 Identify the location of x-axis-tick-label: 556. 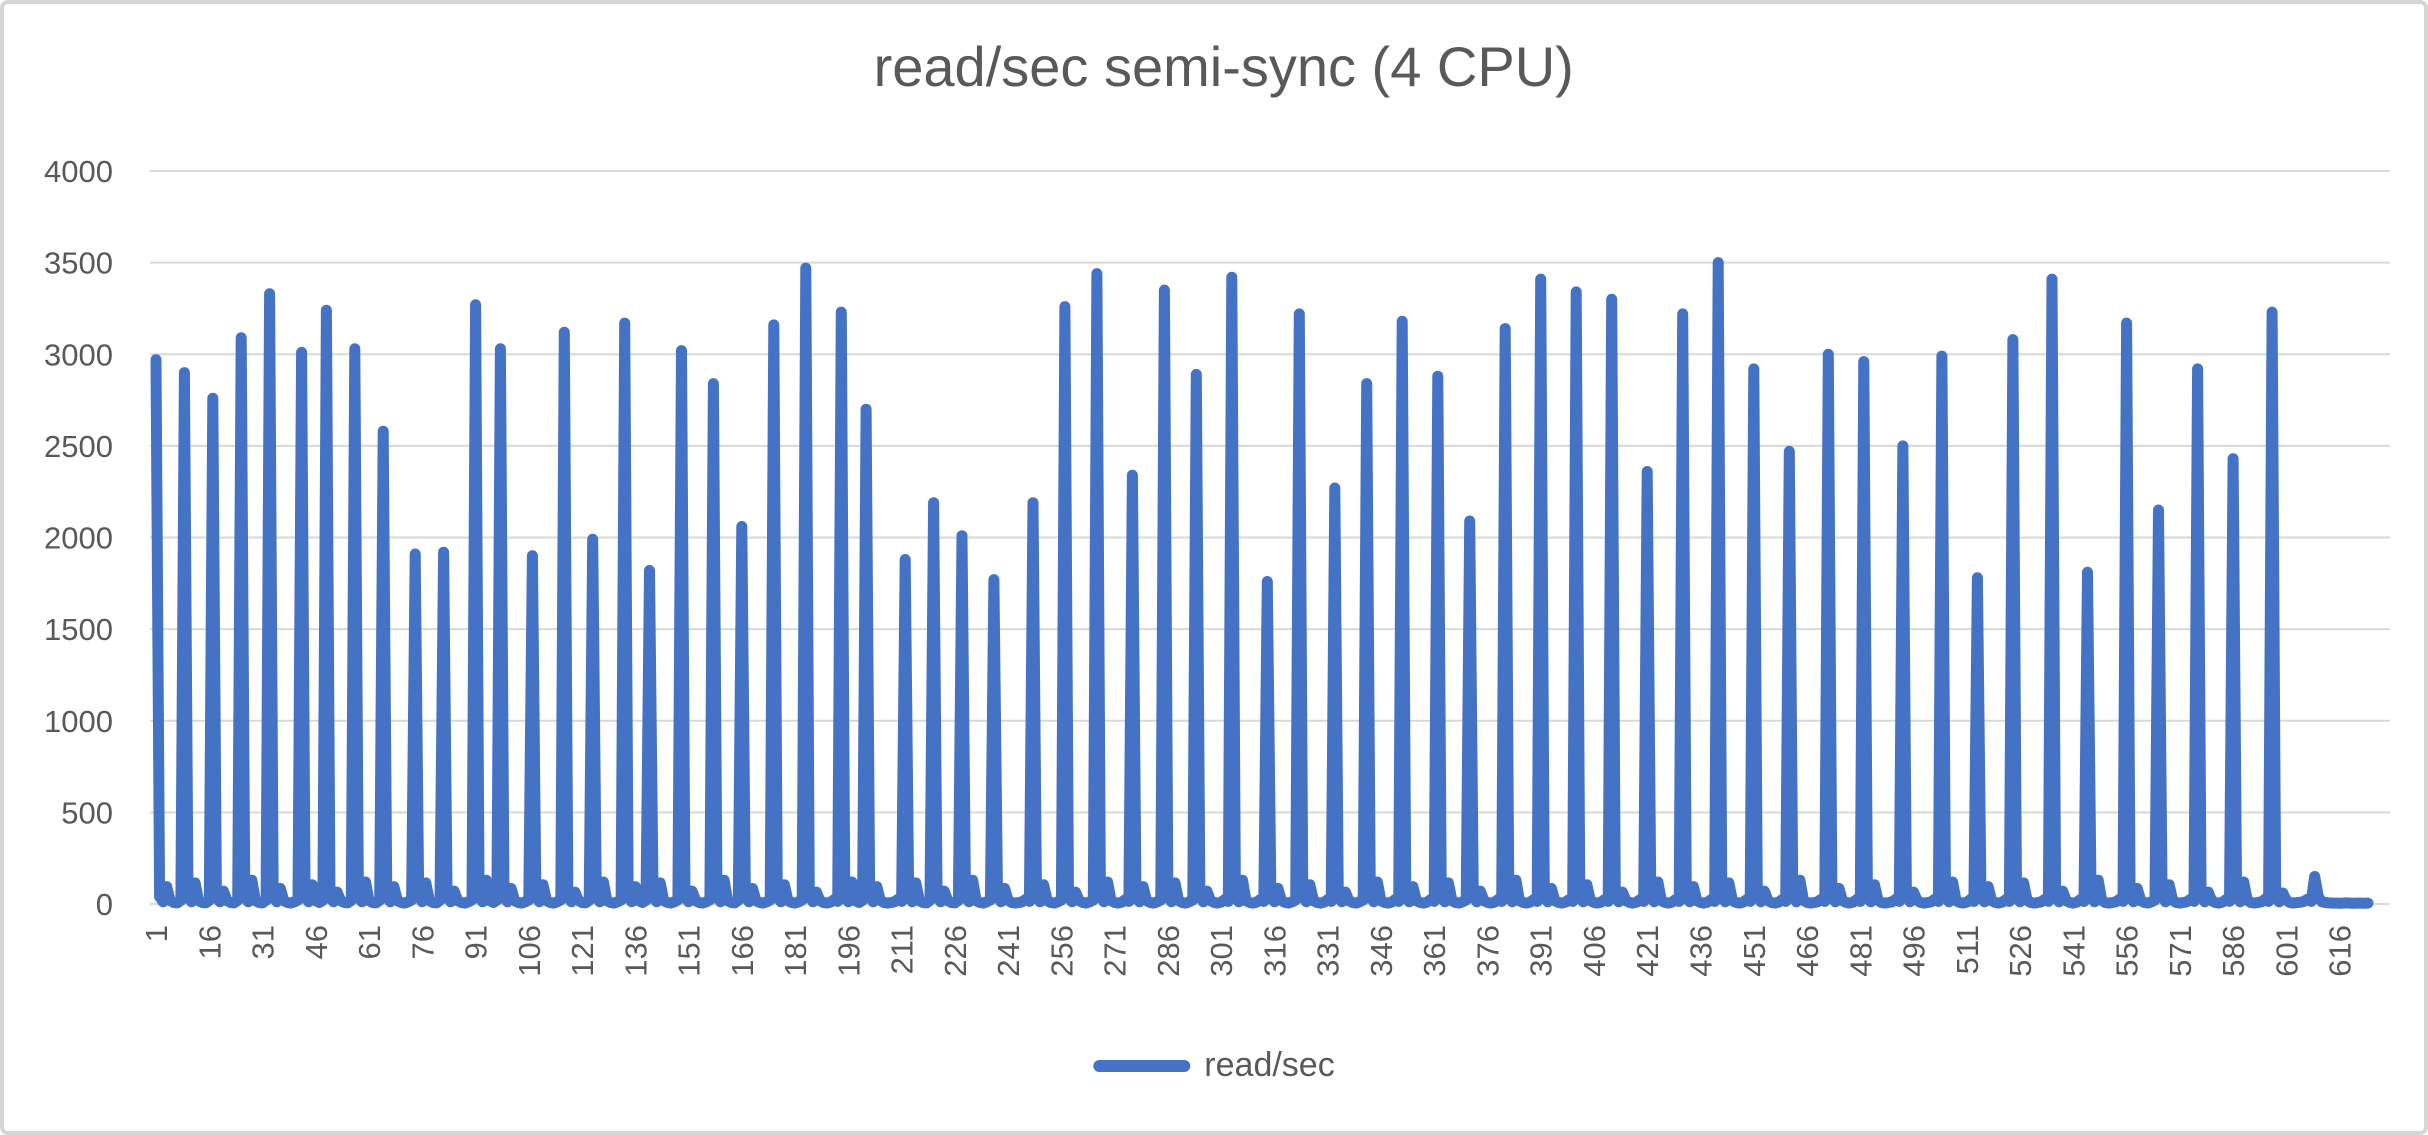
(2127, 951).